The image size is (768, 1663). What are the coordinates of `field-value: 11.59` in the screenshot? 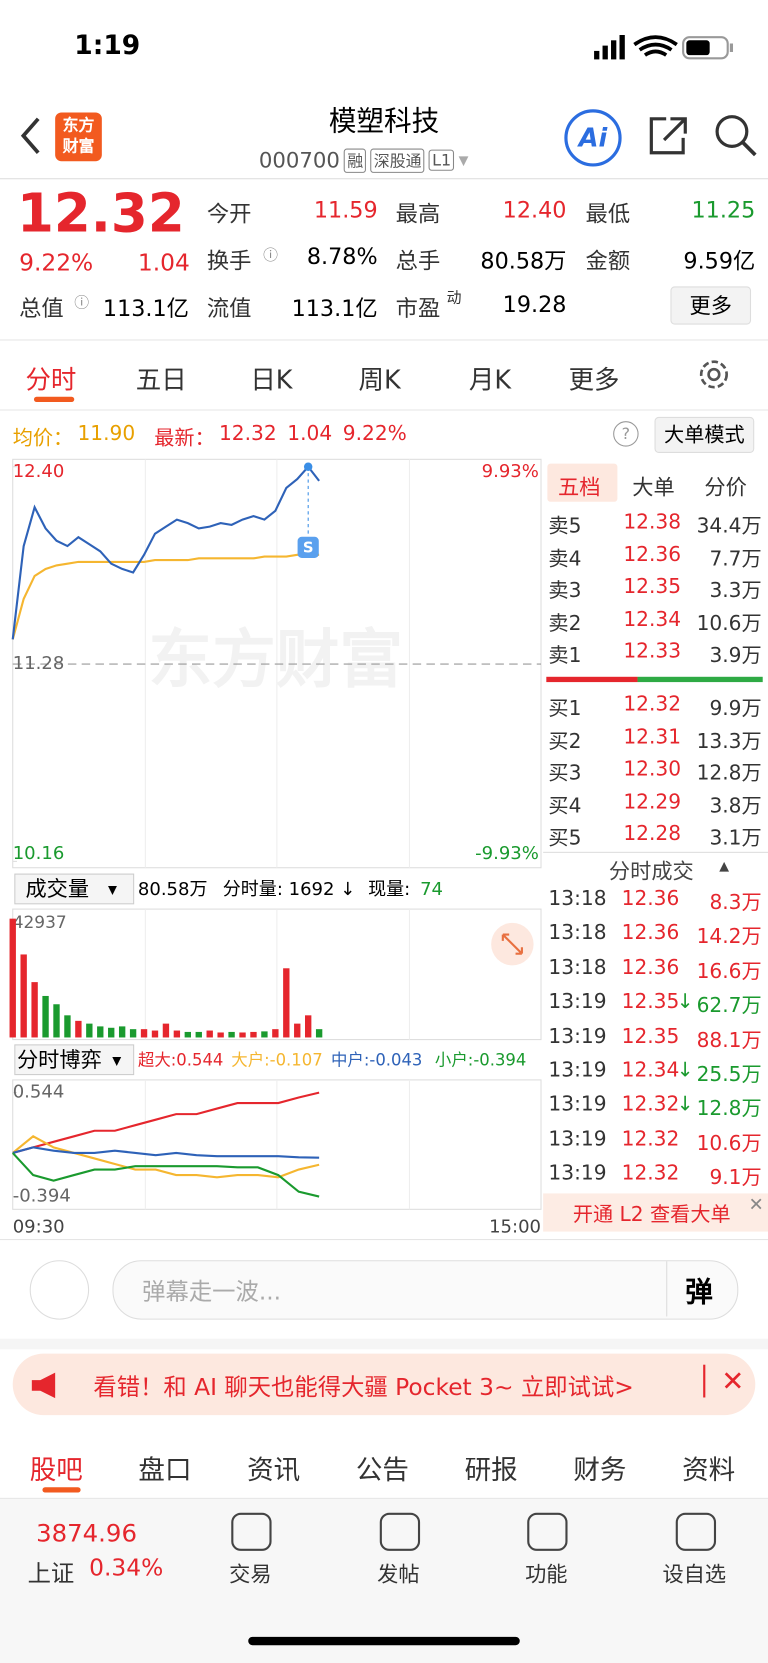 It's located at (345, 210).